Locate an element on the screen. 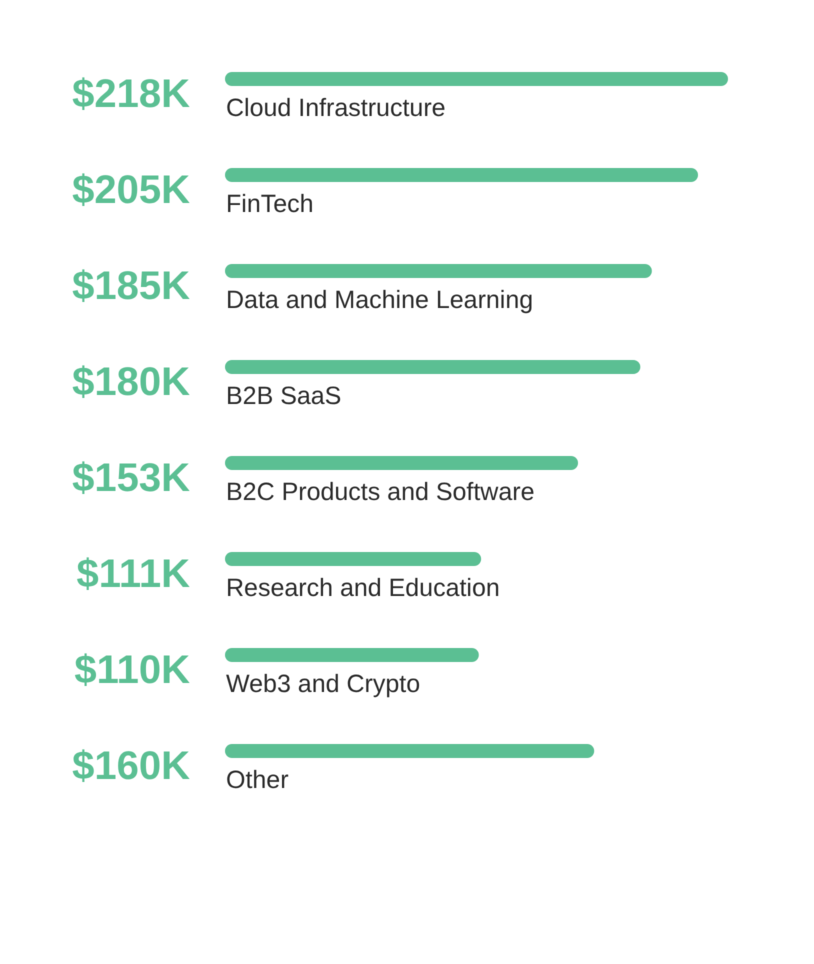 This screenshot has height=964, width=814. data-label: $160K is located at coordinates (131, 766).